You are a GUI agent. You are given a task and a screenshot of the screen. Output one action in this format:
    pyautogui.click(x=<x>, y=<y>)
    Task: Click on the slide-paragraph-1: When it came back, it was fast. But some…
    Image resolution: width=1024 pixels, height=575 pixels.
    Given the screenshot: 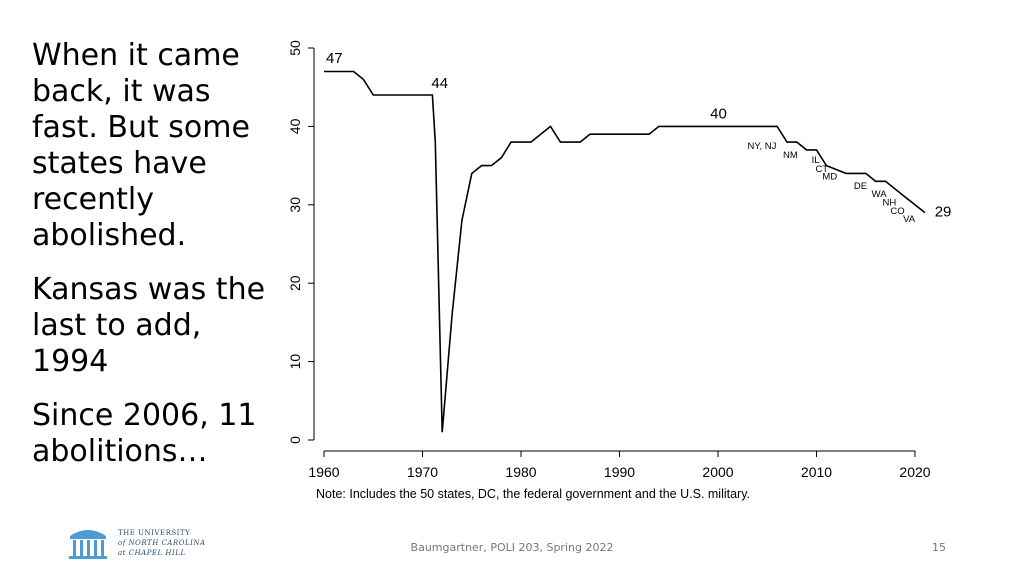 What is the action you would take?
    pyautogui.click(x=141, y=145)
    